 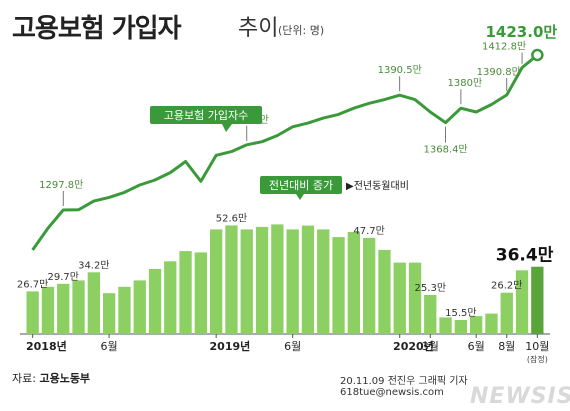 What do you see at coordinates (93, 265) in the screenshot?
I see `bar-value-label: 34.2만` at bounding box center [93, 265].